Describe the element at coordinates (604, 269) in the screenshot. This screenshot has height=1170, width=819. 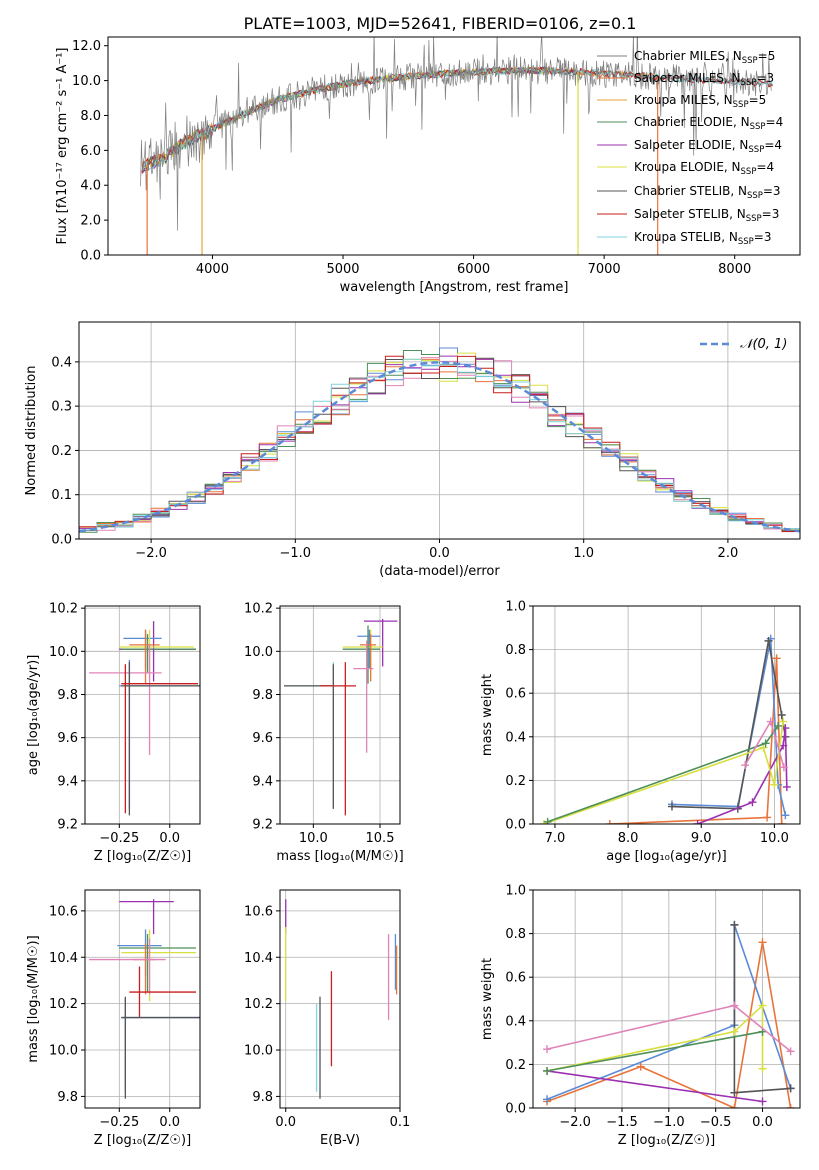
I see `x-tick-label: 7000` at that location.